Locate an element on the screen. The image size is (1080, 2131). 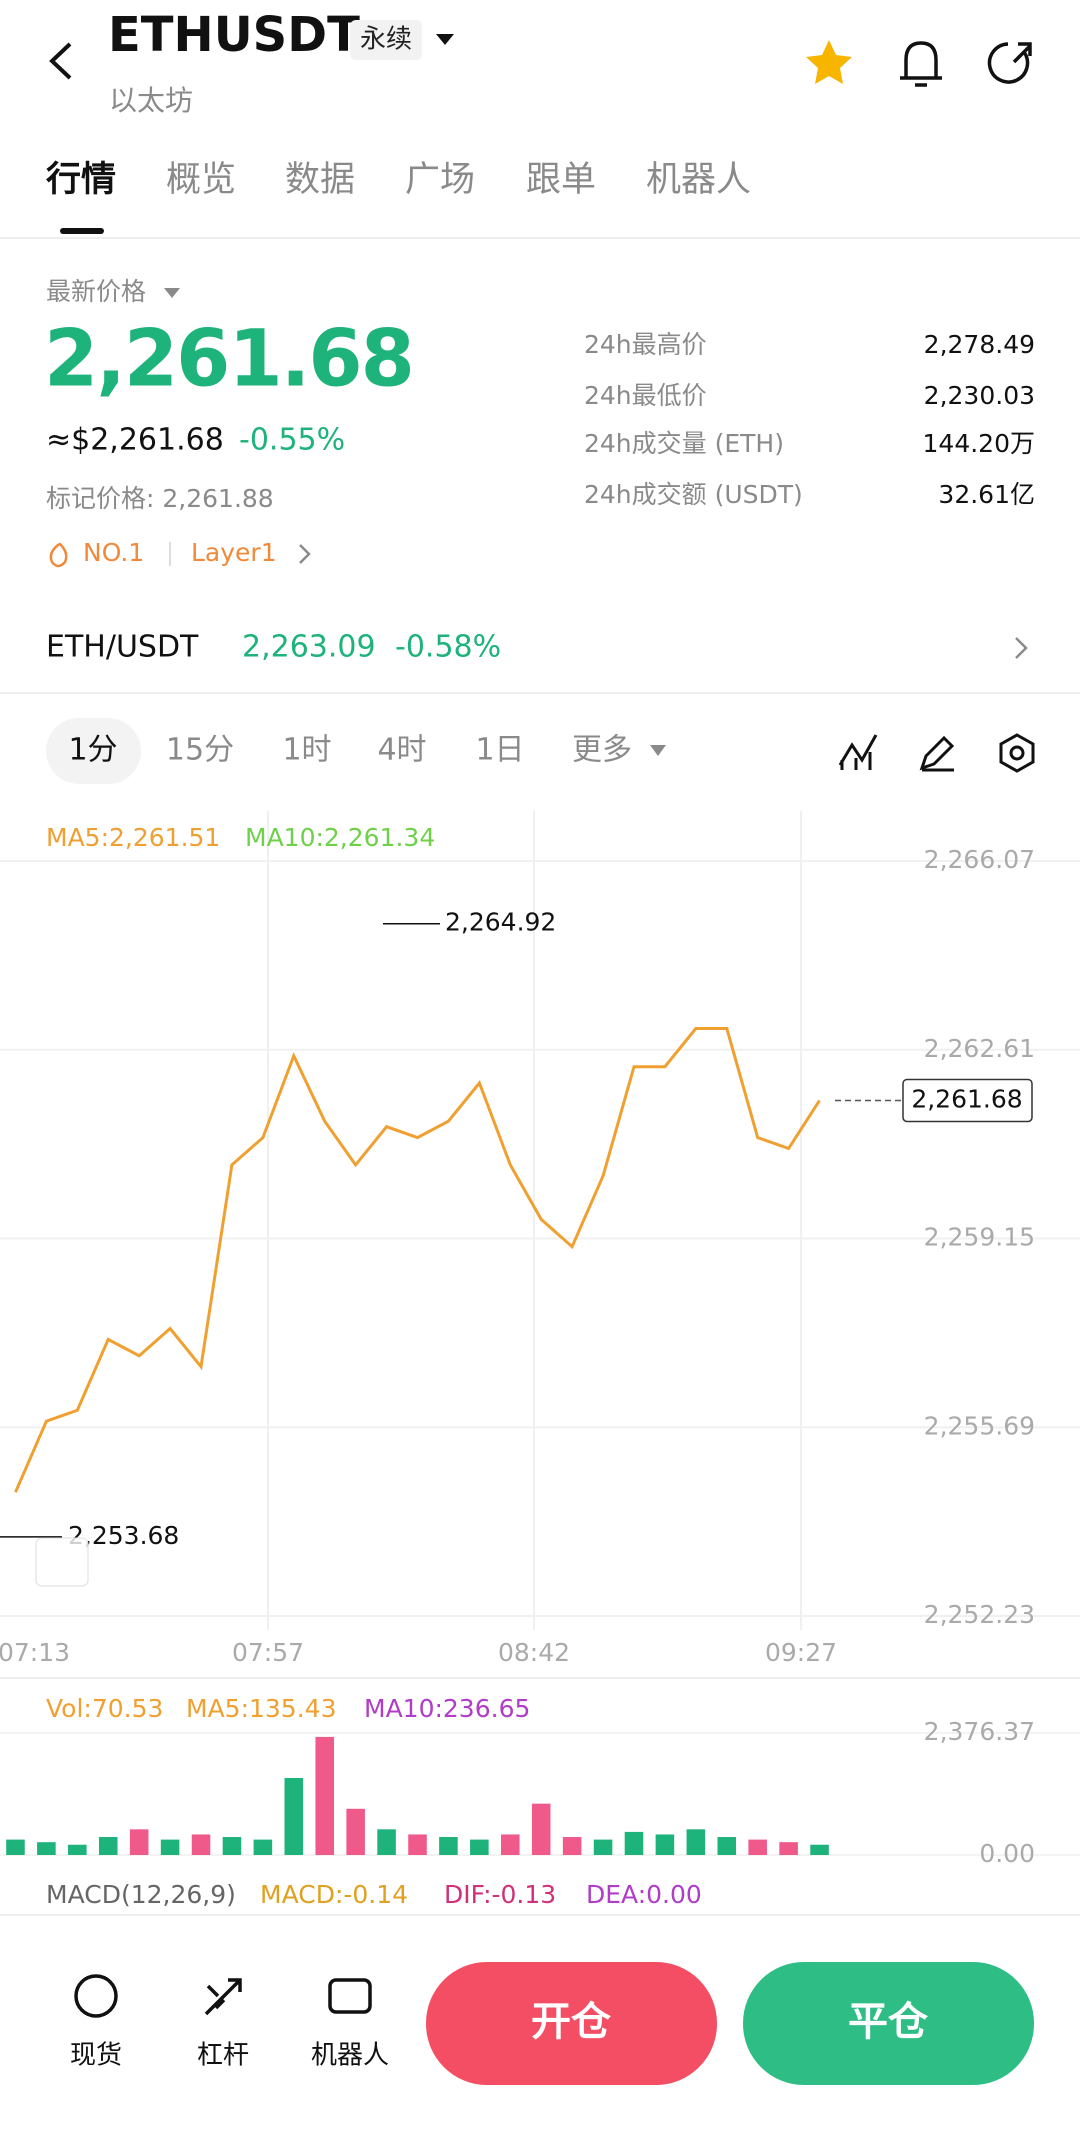
settings-icon is located at coordinates (1017, 753).